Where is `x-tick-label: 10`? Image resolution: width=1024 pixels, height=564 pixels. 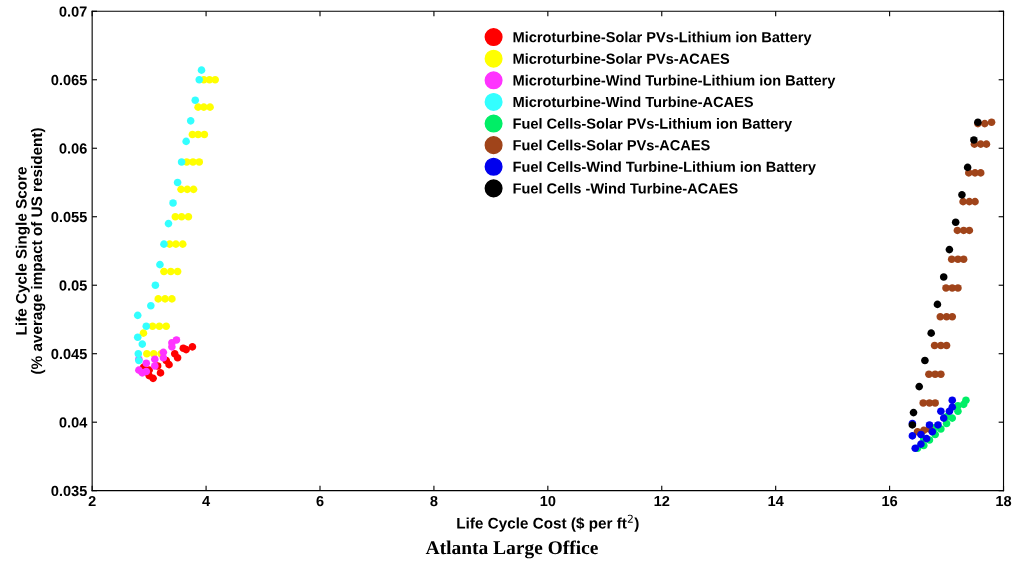
x-tick-label: 10 is located at coordinates (548, 501).